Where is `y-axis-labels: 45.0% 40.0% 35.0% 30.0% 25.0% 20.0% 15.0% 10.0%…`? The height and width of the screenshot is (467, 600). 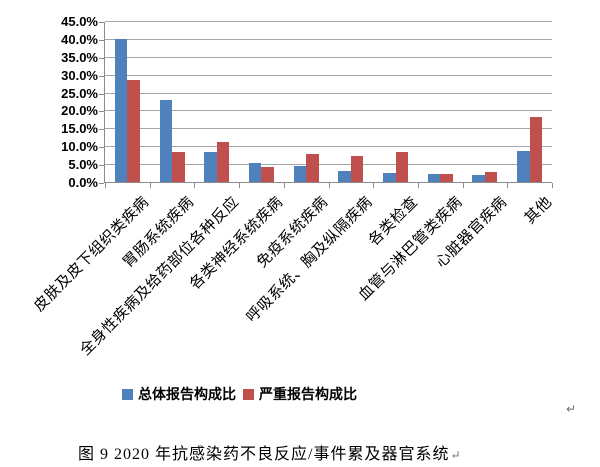
y-axis-labels: 45.0% 40.0% 35.0% 30.0% 25.0% 20.0% 15.0% 10.0%… is located at coordinates (49, 102).